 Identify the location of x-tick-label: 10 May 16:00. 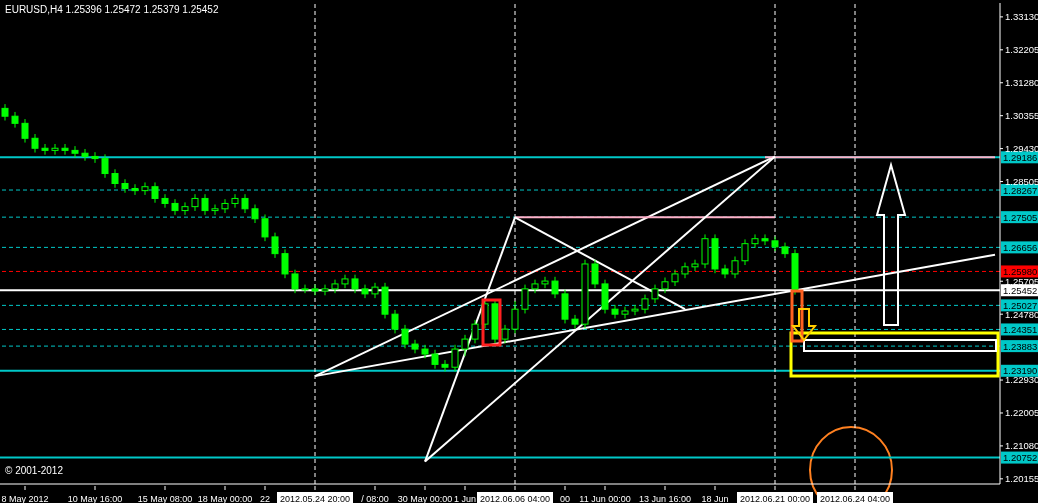
(95, 498).